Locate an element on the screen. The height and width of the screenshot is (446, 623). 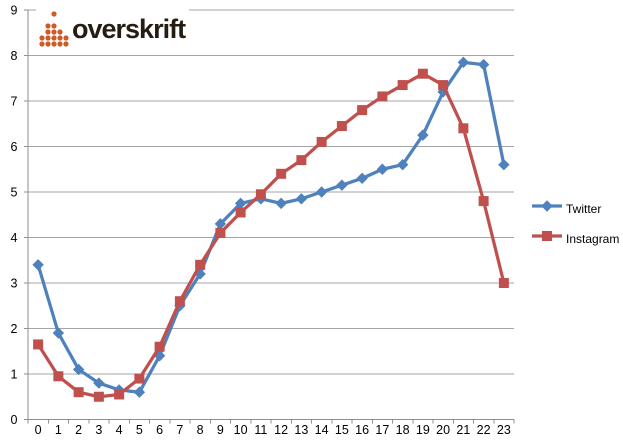
logo-text: overskrift is located at coordinates (129, 28).